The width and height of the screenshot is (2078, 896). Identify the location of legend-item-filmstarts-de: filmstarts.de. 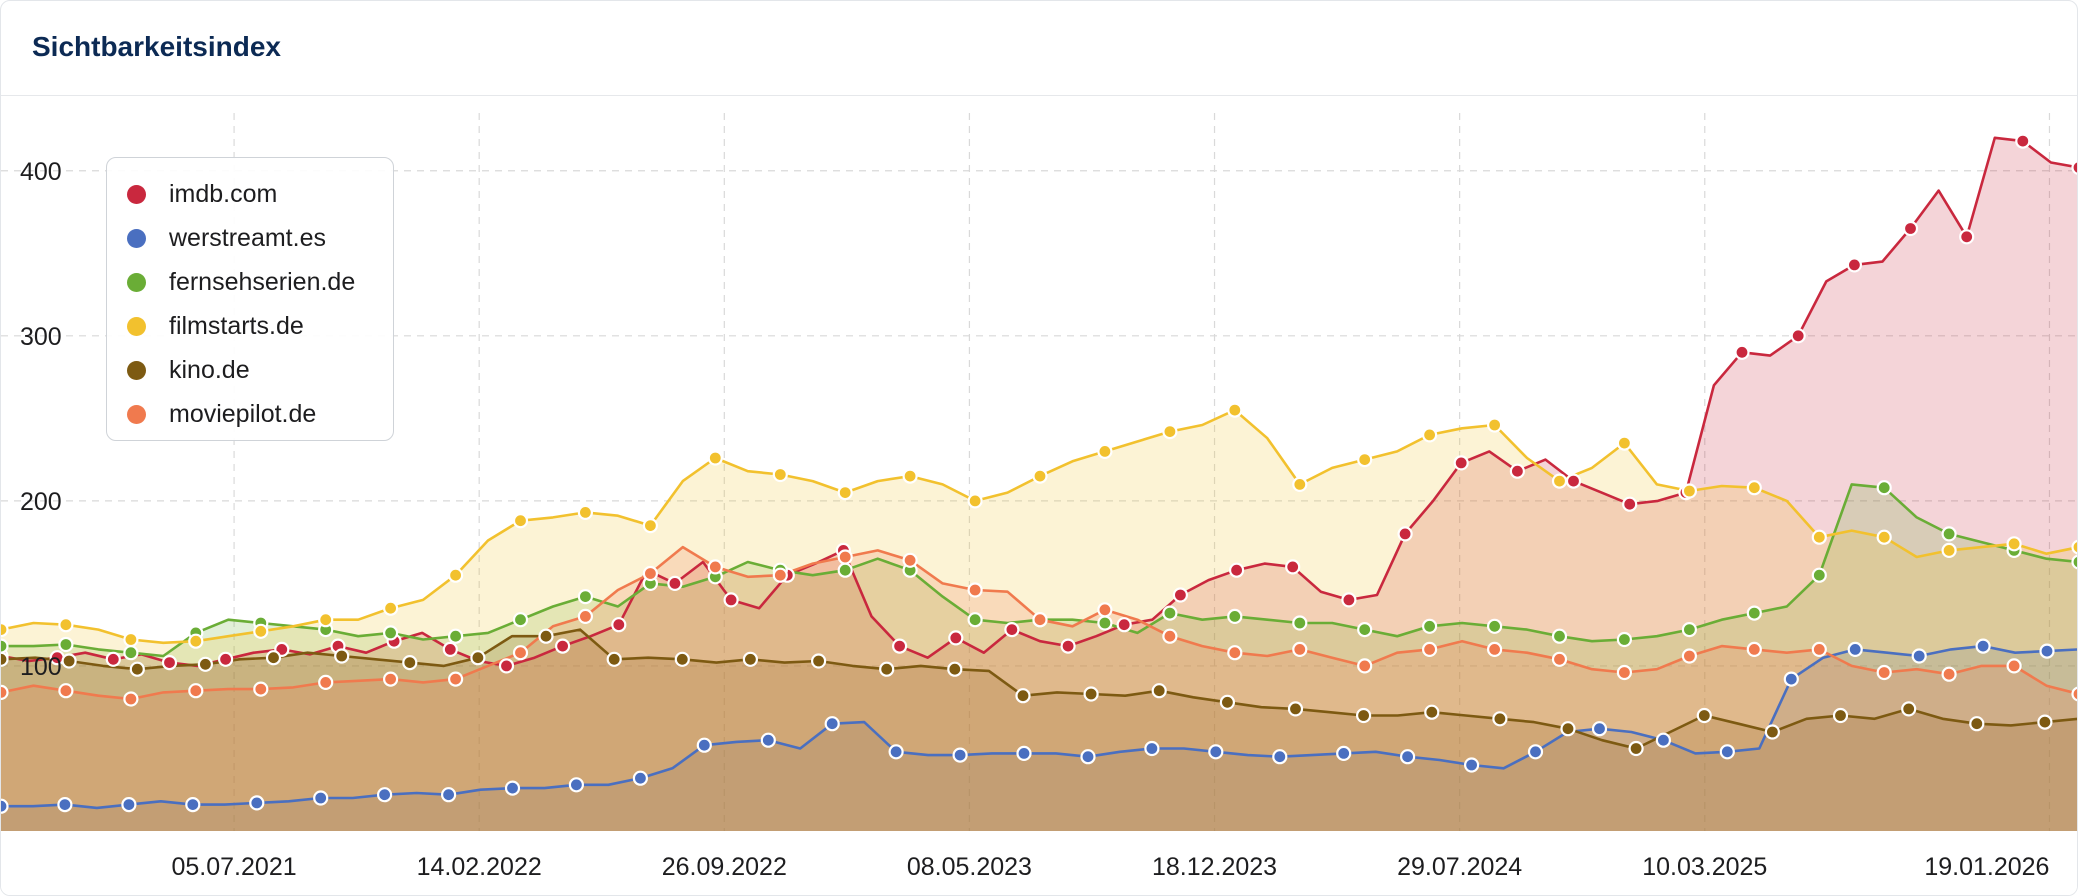
(260, 326).